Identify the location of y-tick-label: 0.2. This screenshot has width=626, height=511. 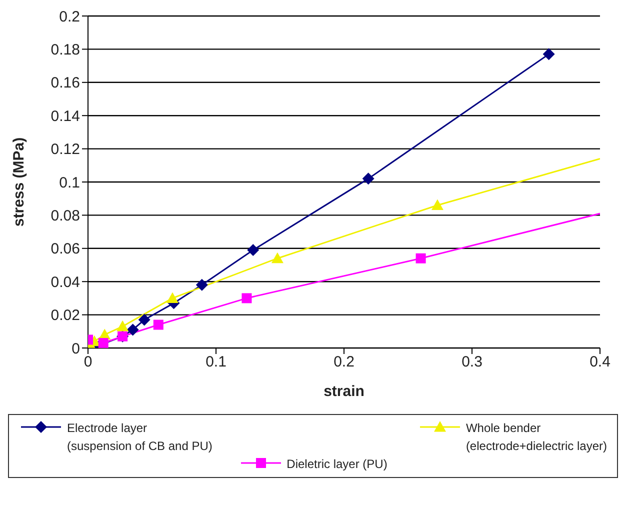
(69, 17).